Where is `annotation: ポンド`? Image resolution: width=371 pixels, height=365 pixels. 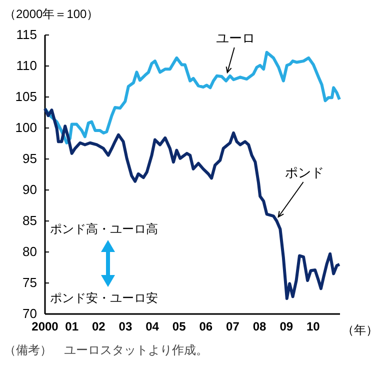
annotation: ポンド is located at coordinates (304, 172).